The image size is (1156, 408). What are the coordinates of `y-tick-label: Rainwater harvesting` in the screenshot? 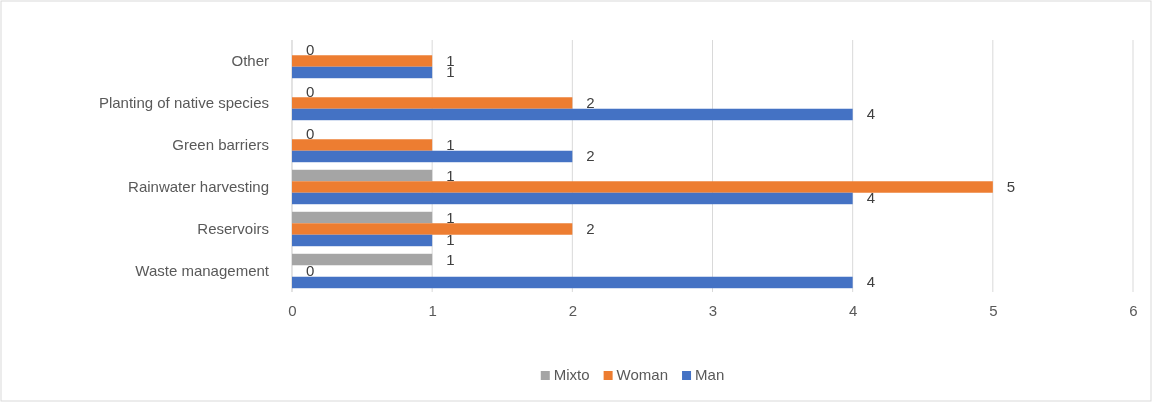 It's located at (198, 186).